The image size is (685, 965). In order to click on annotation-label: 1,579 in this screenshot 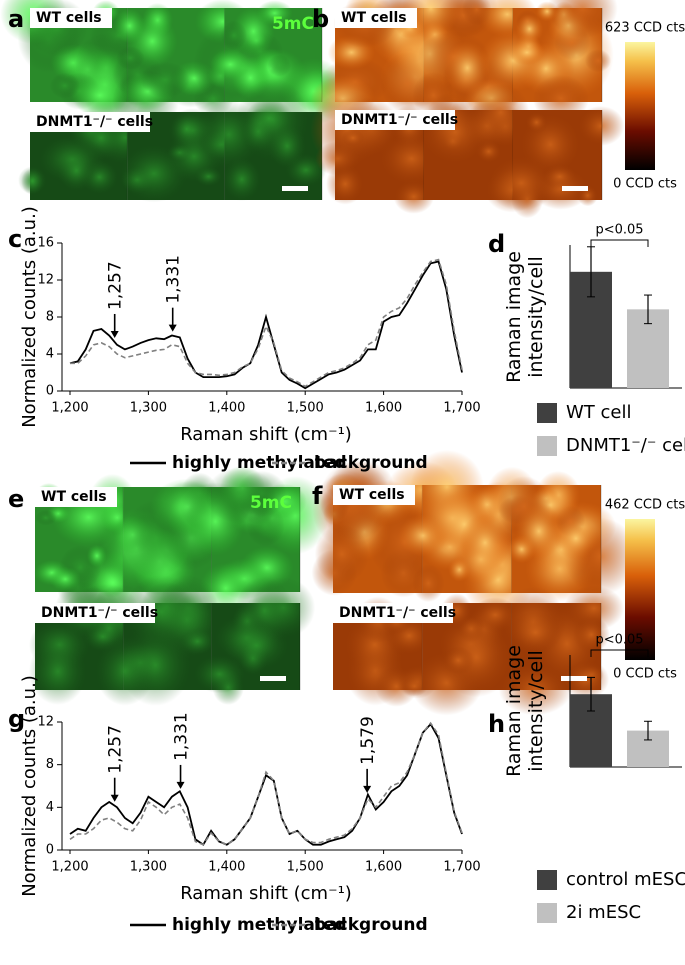, I will do `click(368, 740)`.